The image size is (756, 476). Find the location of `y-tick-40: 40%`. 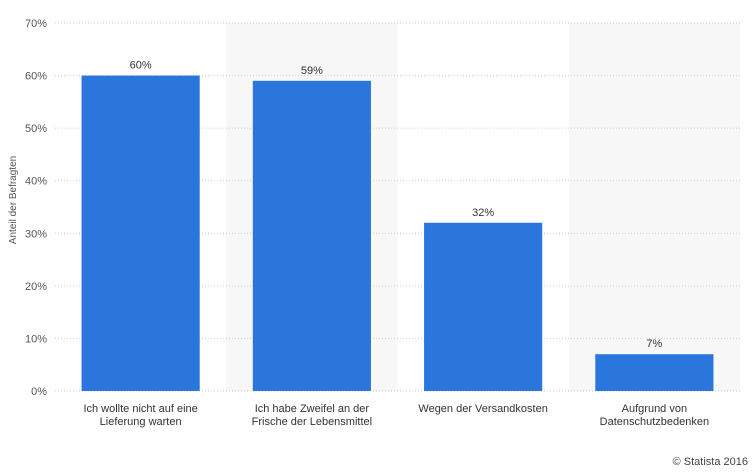

y-tick-40: 40% is located at coordinates (36, 182).